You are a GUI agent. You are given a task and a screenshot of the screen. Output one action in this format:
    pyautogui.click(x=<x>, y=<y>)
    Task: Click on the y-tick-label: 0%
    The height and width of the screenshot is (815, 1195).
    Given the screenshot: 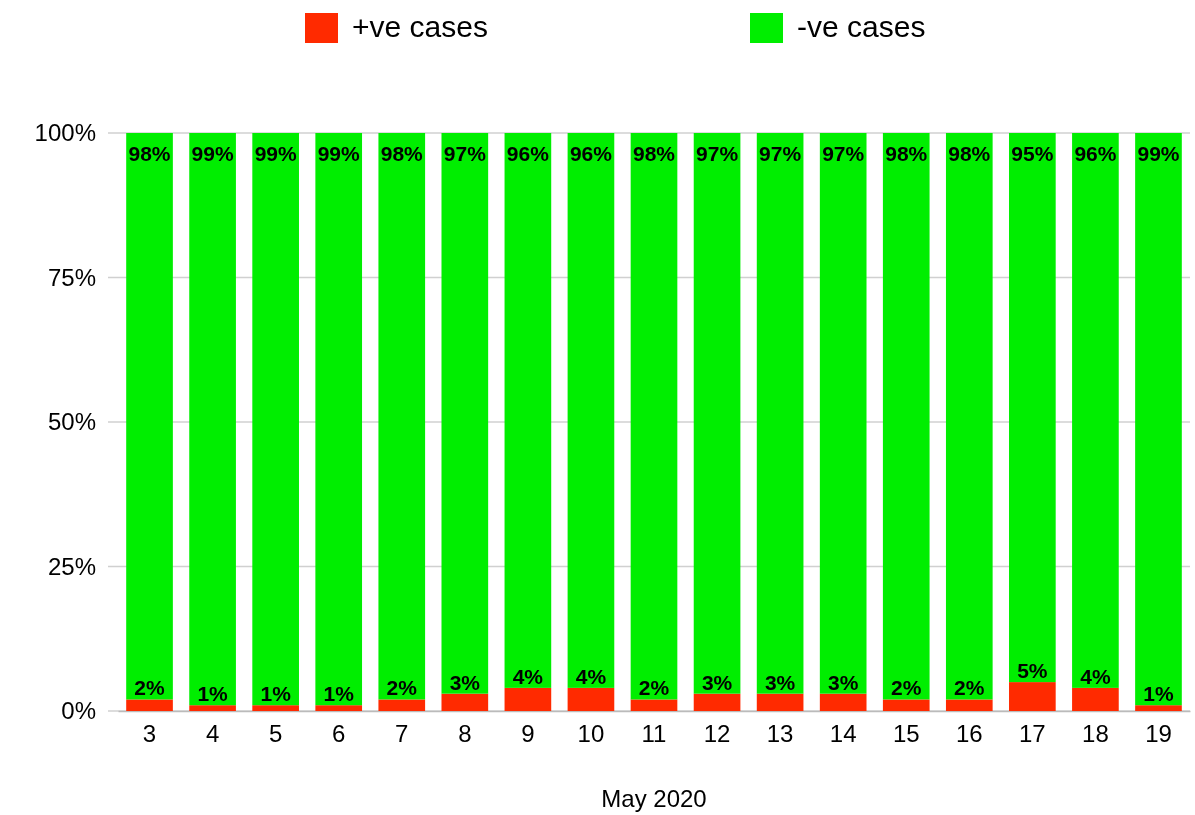 What is the action you would take?
    pyautogui.click(x=78, y=711)
    